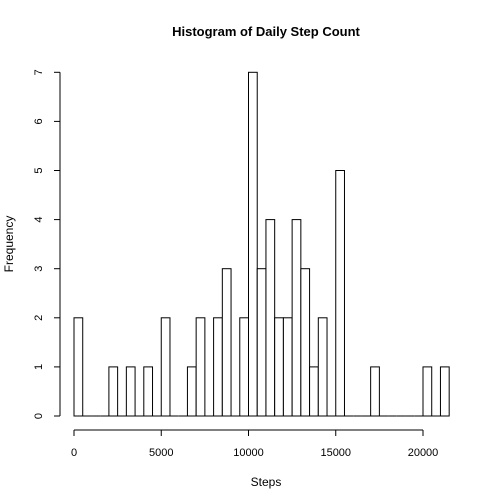 The height and width of the screenshot is (504, 504). What do you see at coordinates (39, 416) in the screenshot?
I see `y-tick-label: 0` at bounding box center [39, 416].